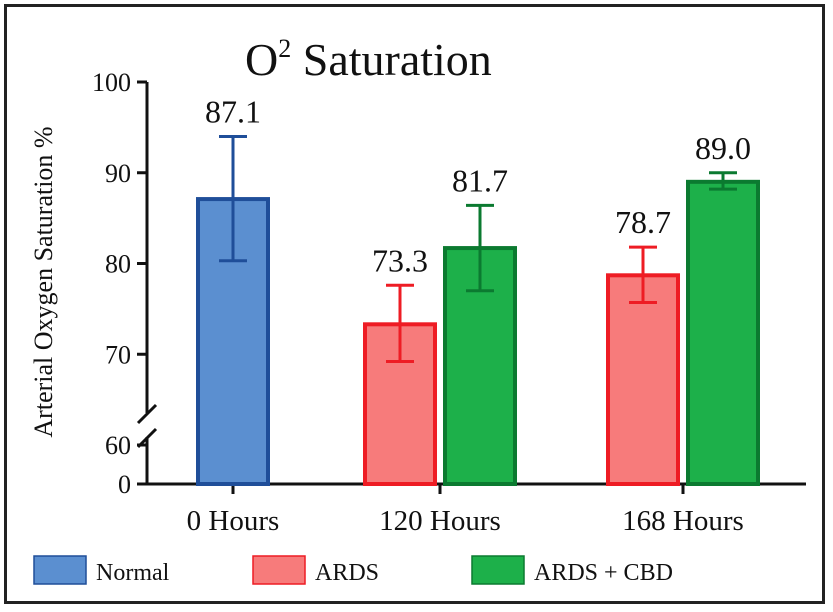  Describe the element at coordinates (261, 59) in the screenshot. I see `chart-title-main: O` at that location.